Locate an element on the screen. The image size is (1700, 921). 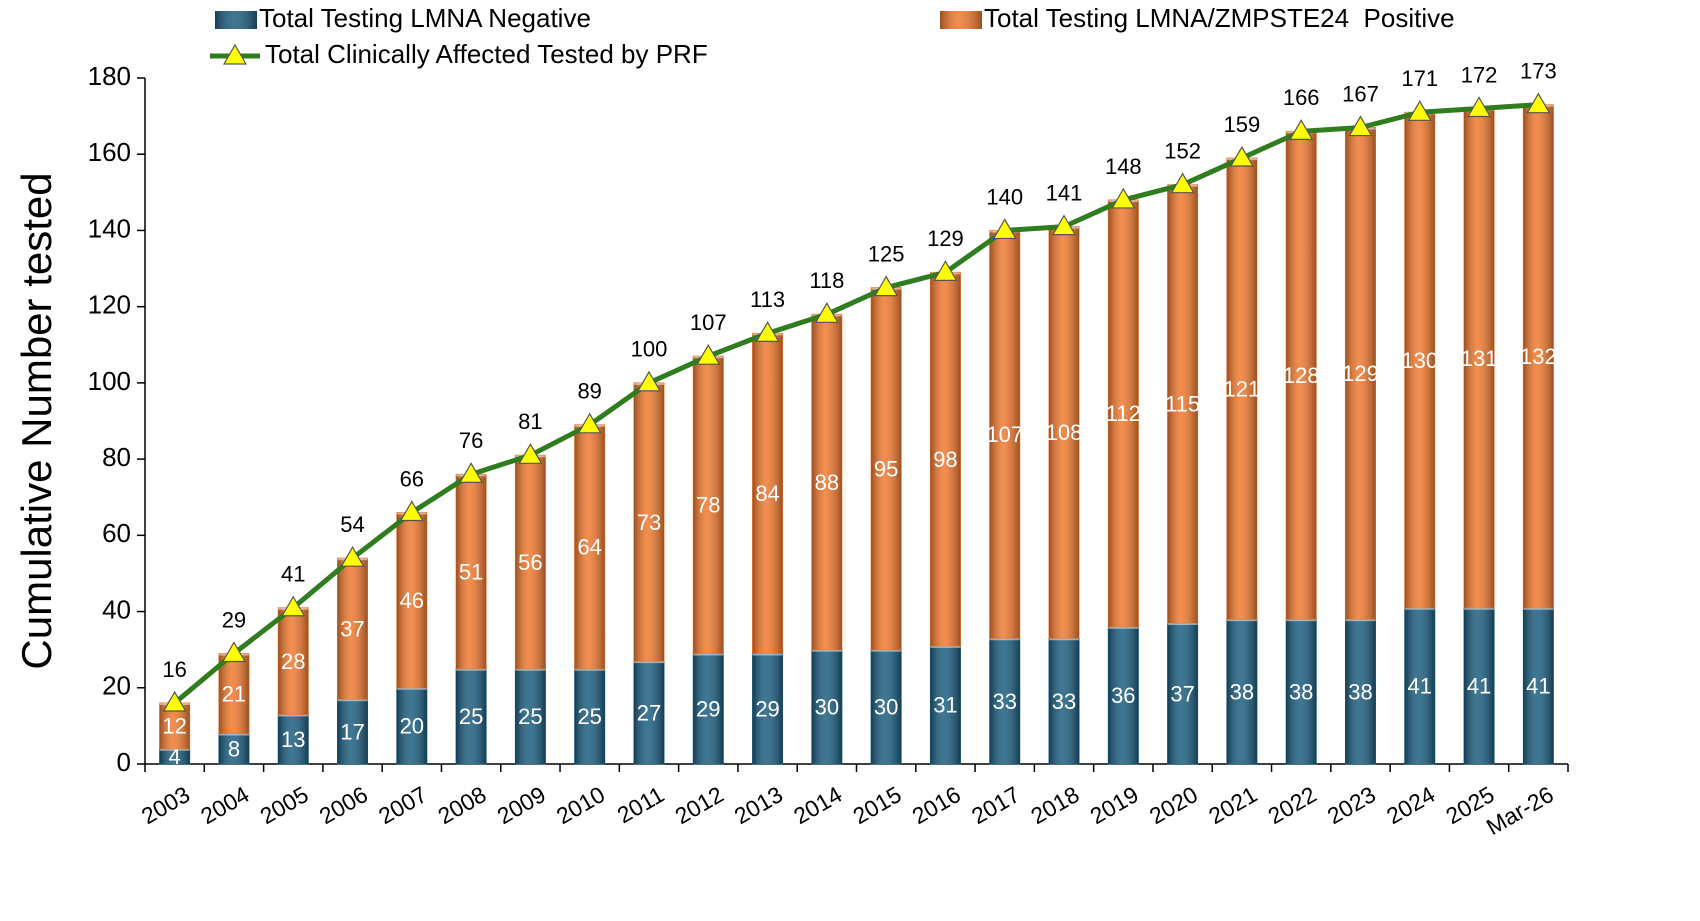
x-tick-label: 2007 is located at coordinates (402, 805).